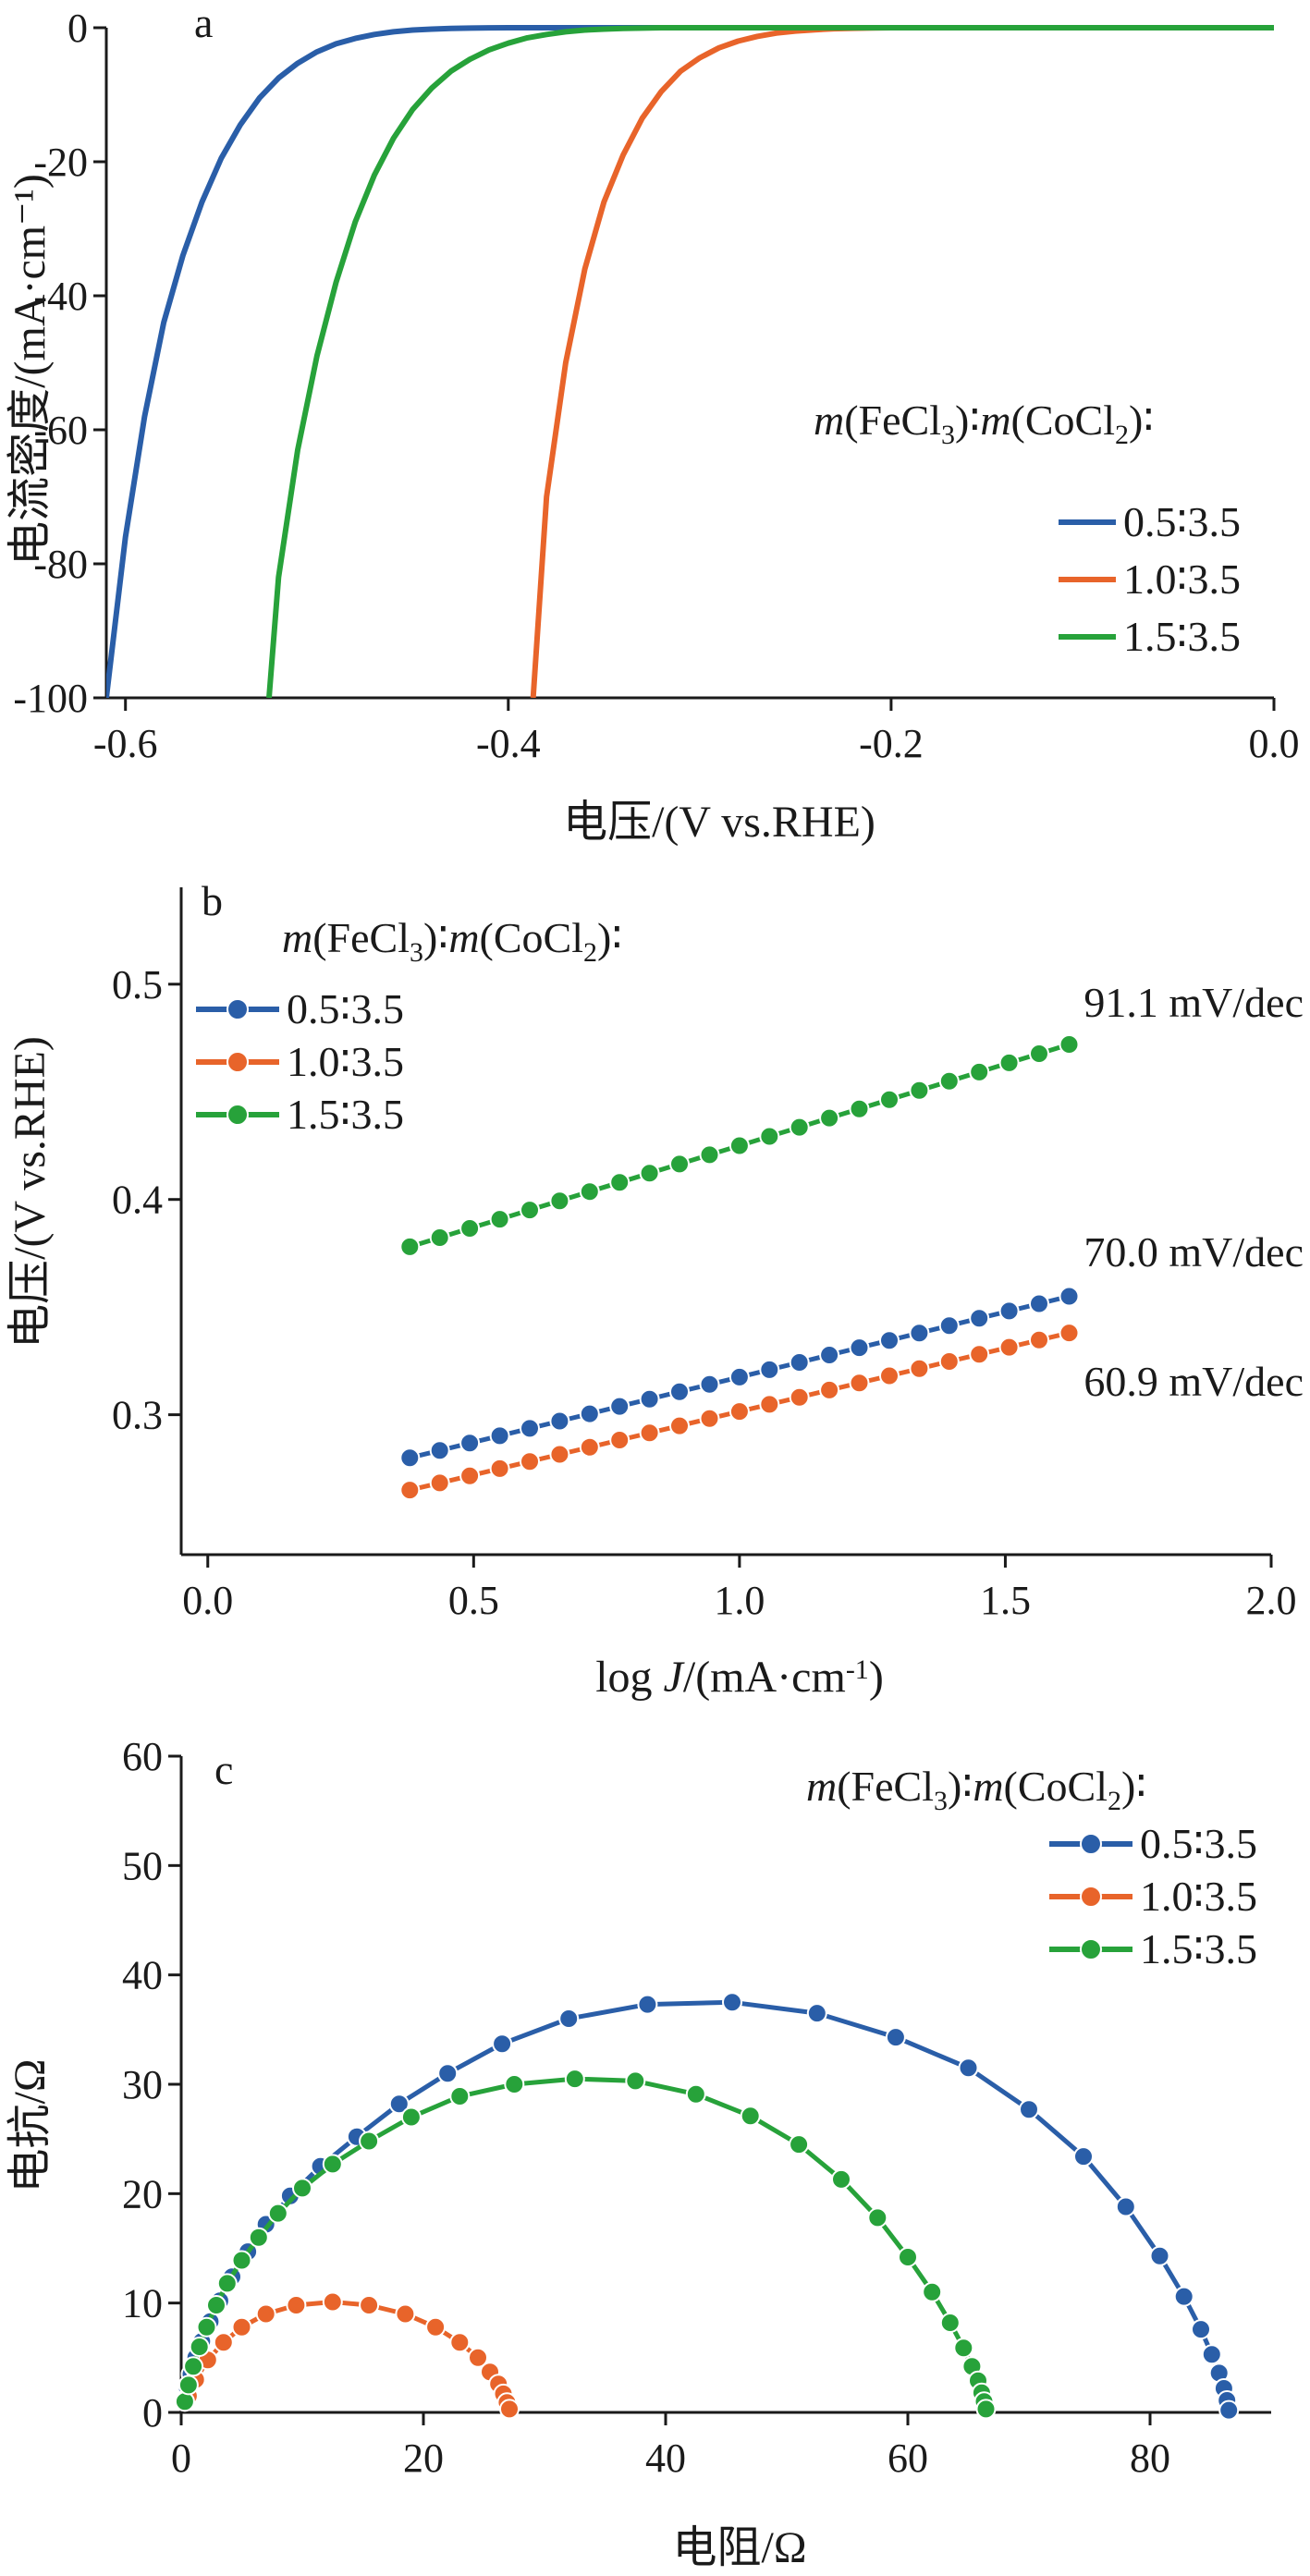  Describe the element at coordinates (1271, 1600) in the screenshot. I see `x-tick-label: 2.0` at that location.